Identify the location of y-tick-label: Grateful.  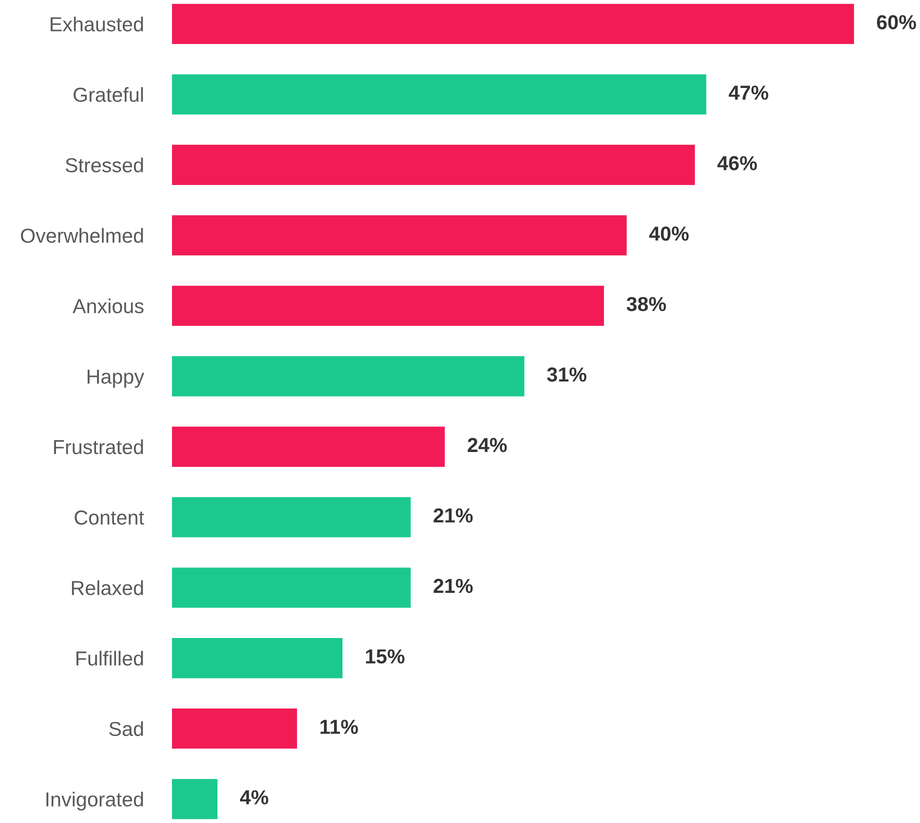
(108, 94).